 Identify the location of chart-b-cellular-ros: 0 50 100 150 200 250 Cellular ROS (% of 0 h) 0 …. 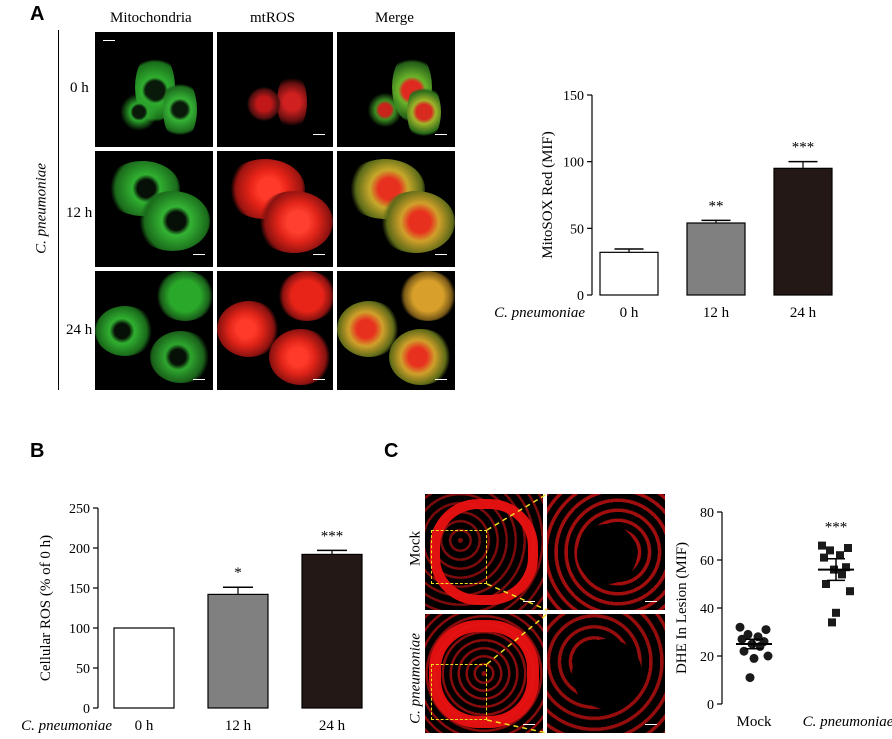
(192, 618).